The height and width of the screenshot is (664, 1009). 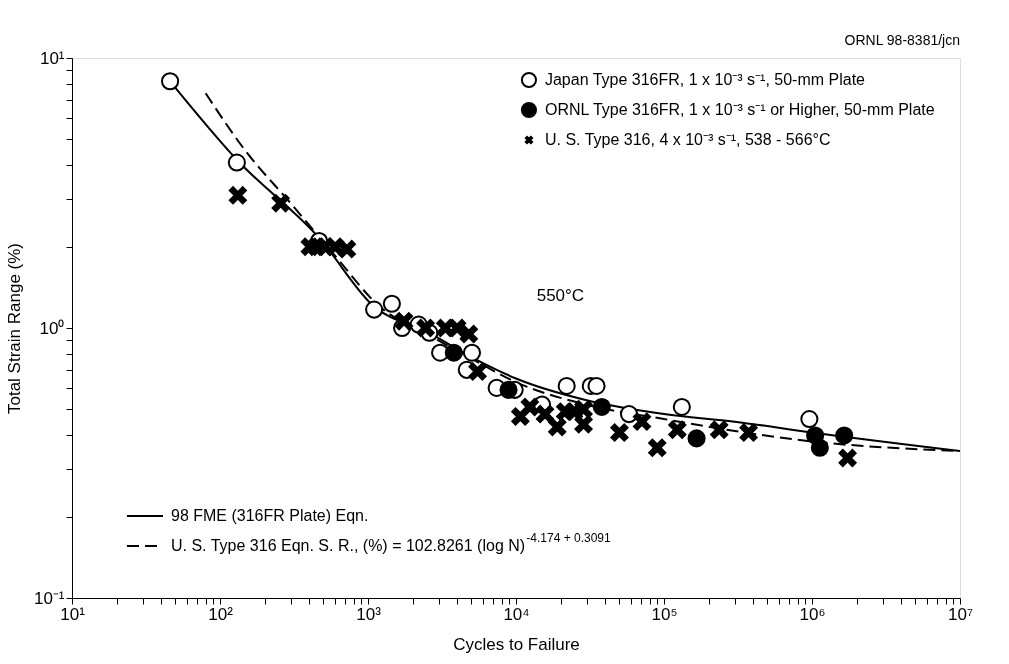 I want to click on text: ORNL 98-8381/jcn, so click(x=902, y=40).